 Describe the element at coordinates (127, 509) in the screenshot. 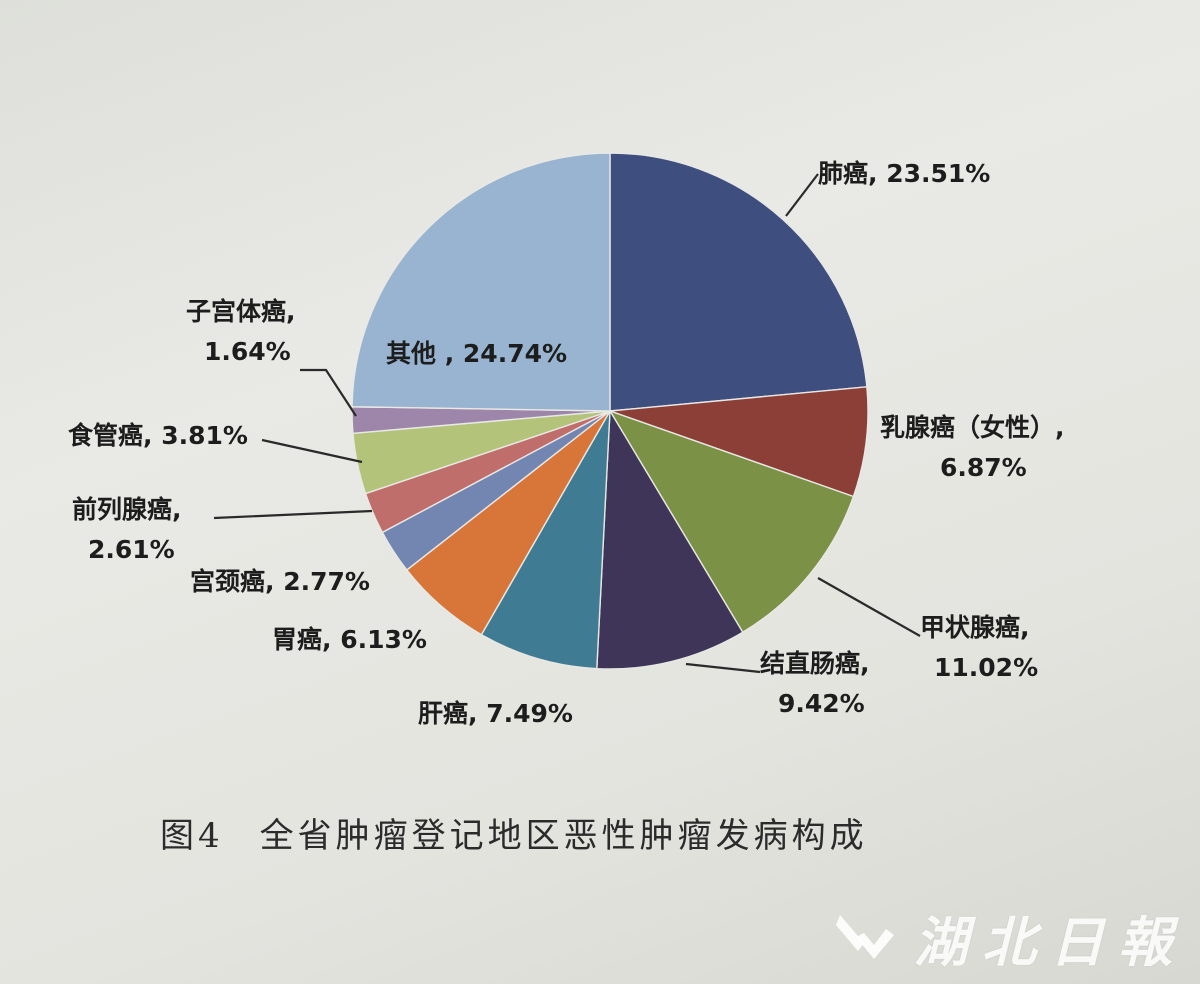

I see `slice-label-line: 前列腺癌,` at that location.